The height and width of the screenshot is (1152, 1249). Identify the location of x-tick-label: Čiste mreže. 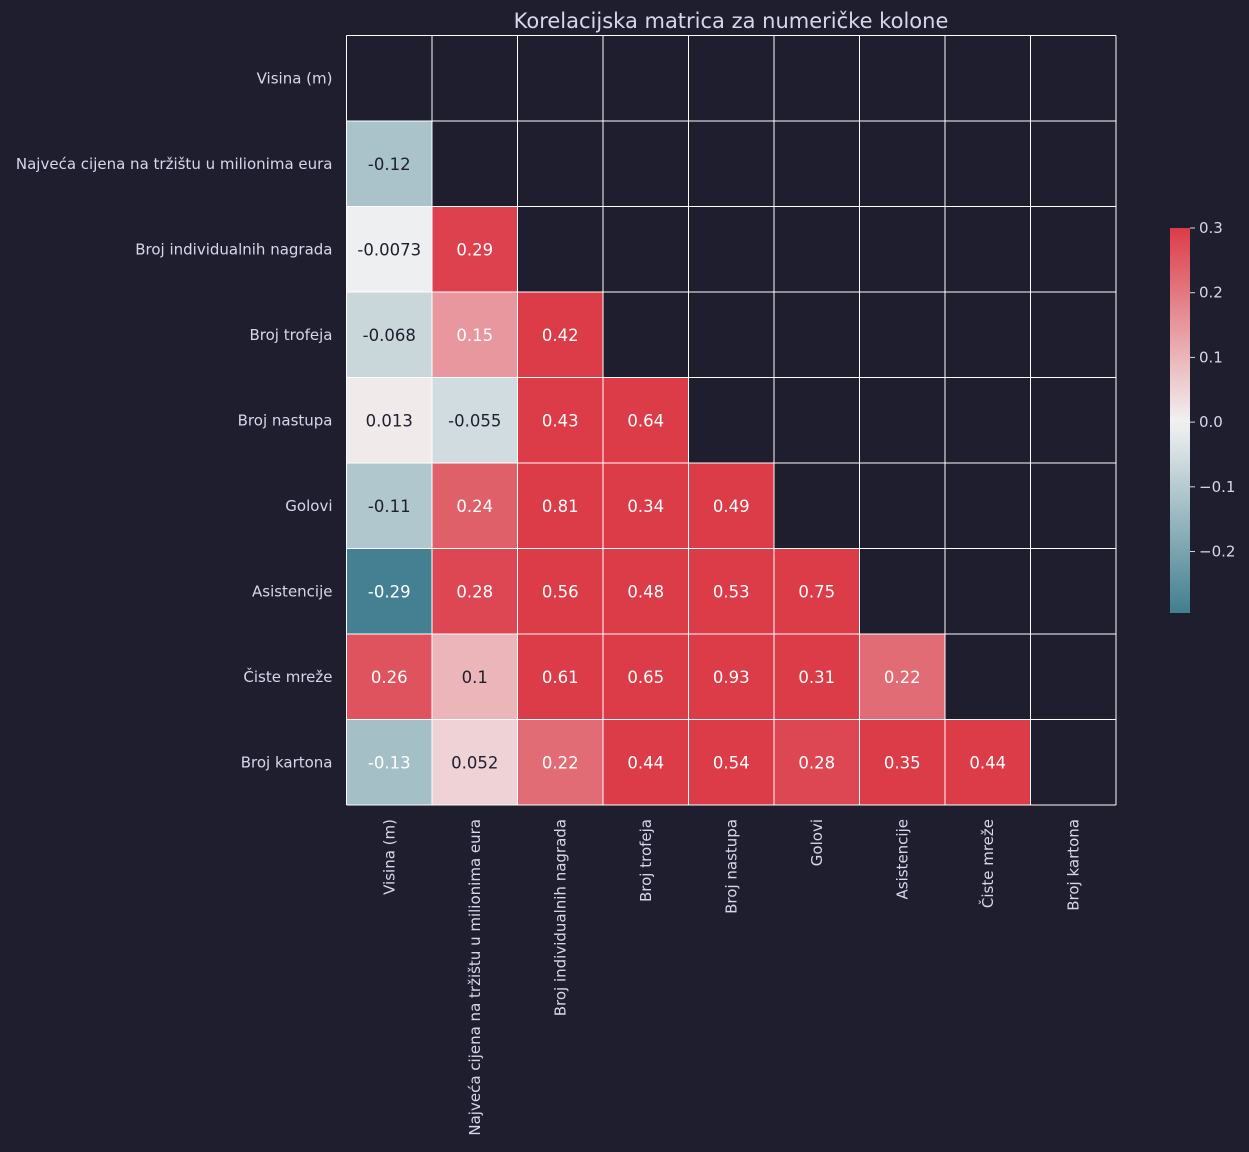
(987, 863).